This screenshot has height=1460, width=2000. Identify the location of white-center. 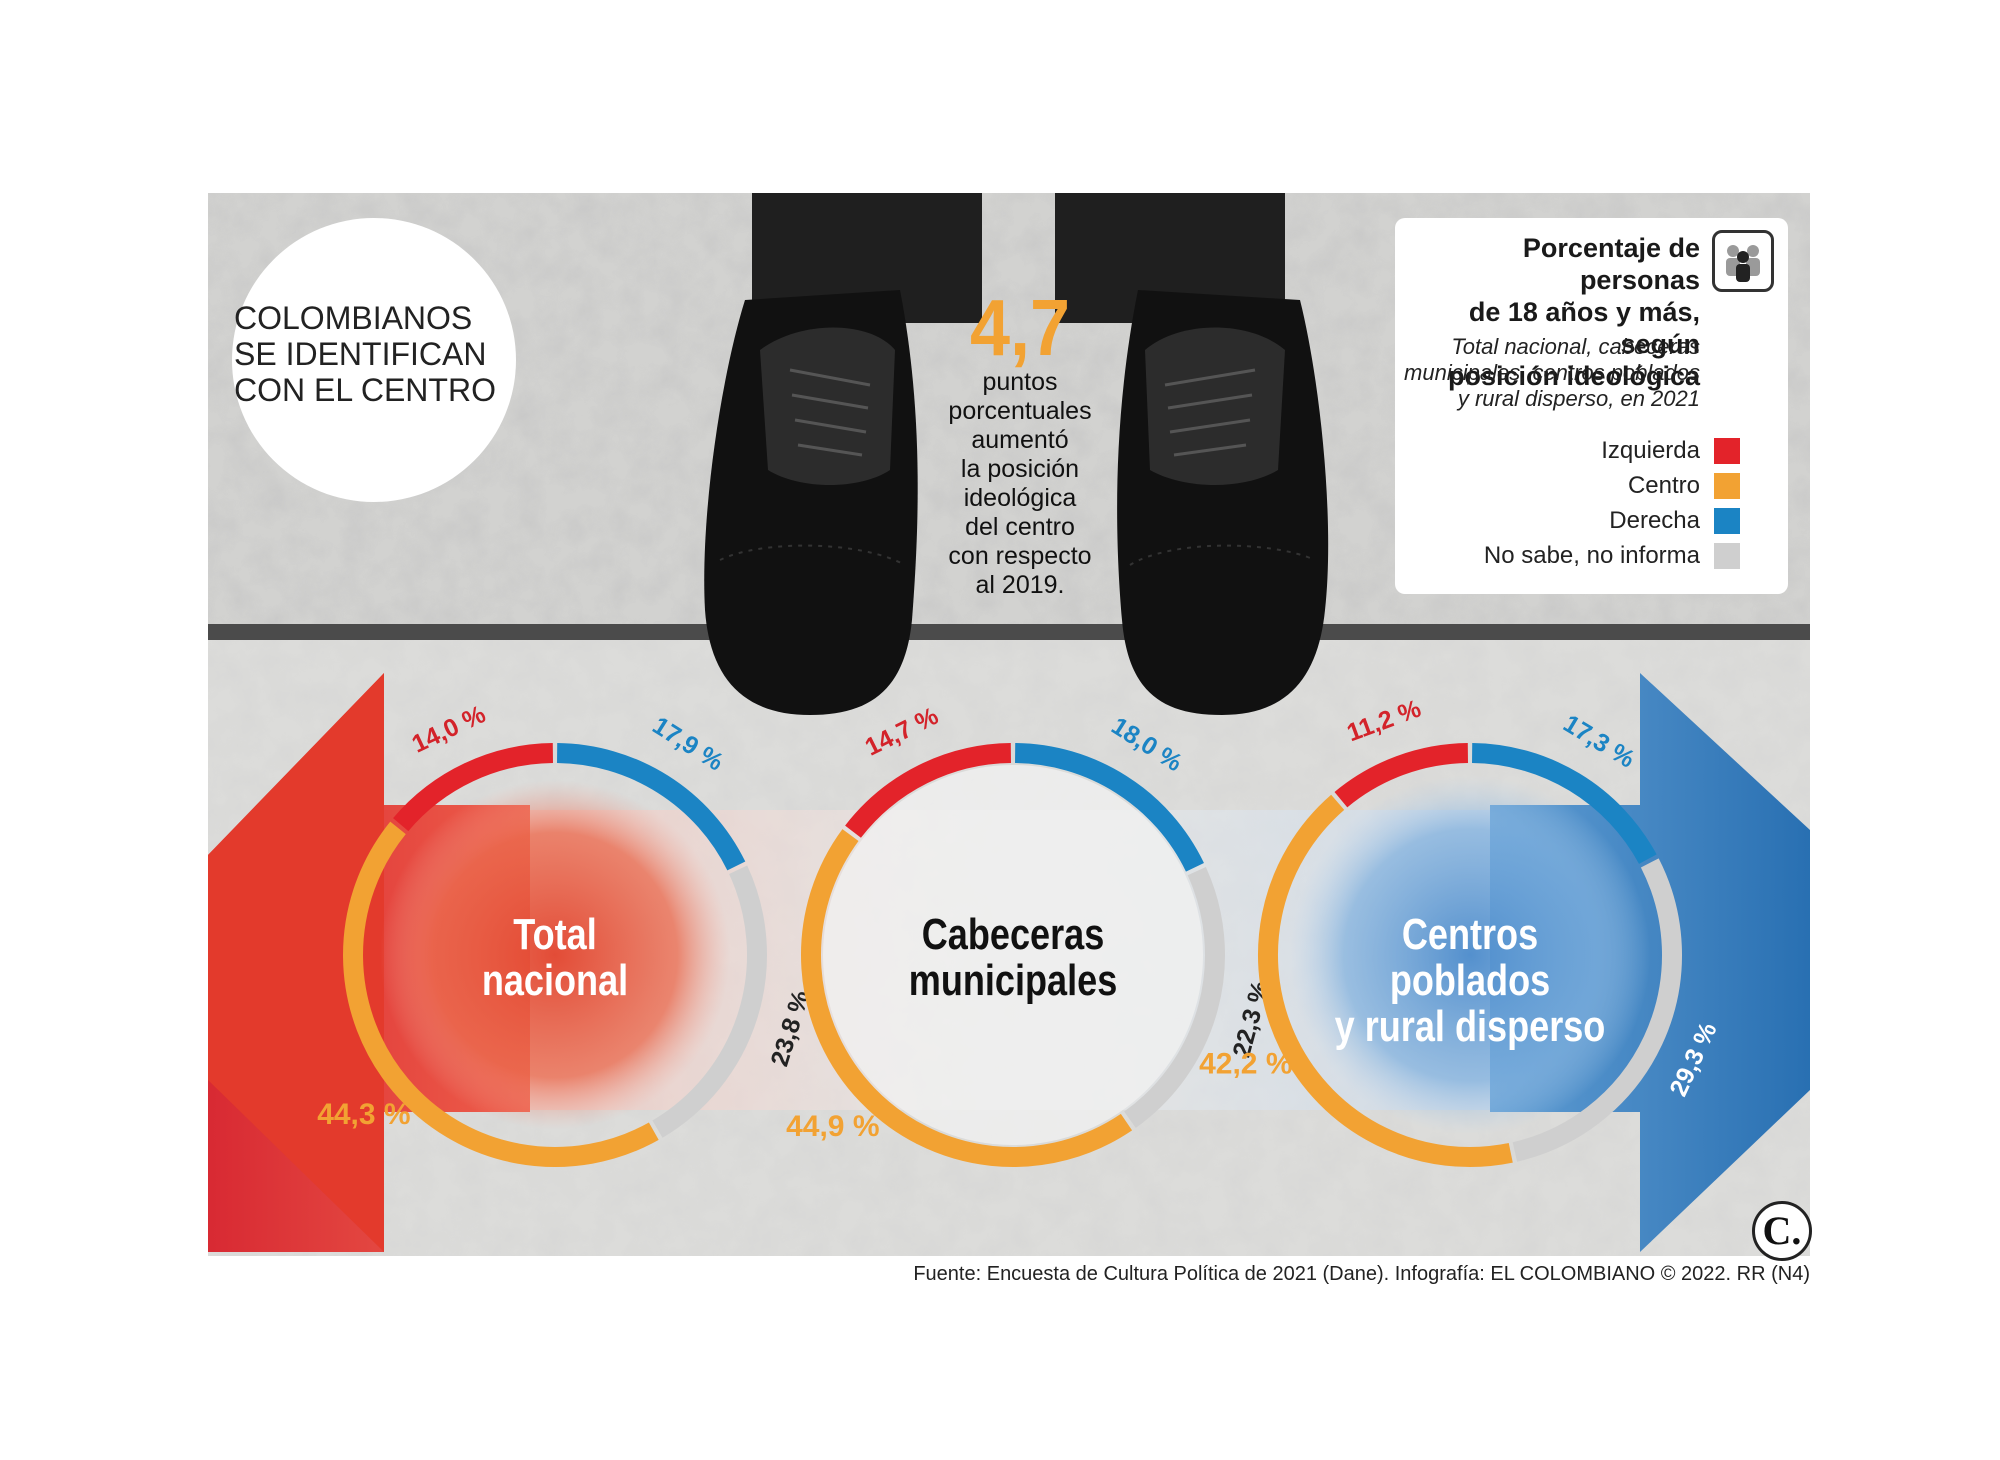
(1013, 955).